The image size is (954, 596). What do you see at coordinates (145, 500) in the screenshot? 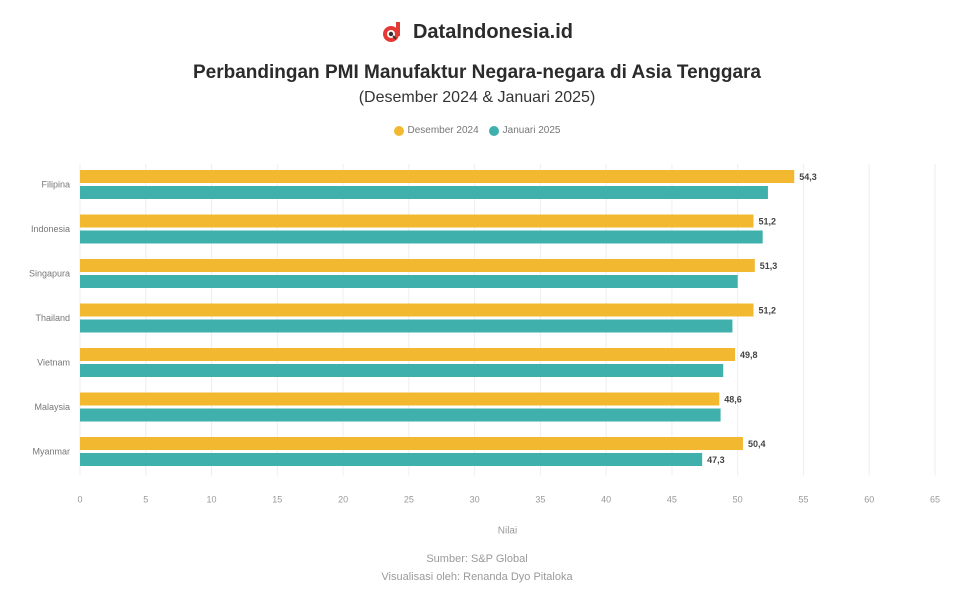
I see `x-tick-label: 5` at bounding box center [145, 500].